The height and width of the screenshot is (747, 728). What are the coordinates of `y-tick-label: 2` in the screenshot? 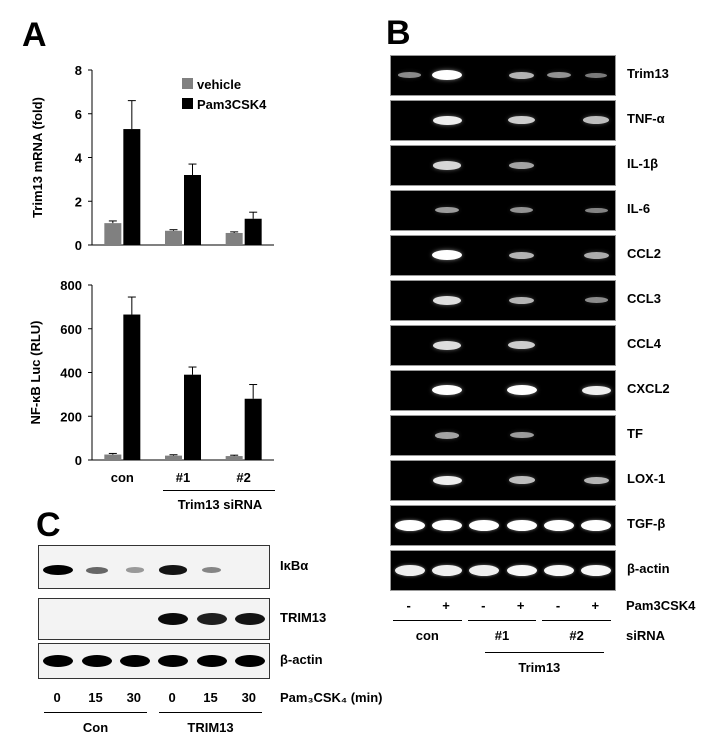 It's located at (78, 201).